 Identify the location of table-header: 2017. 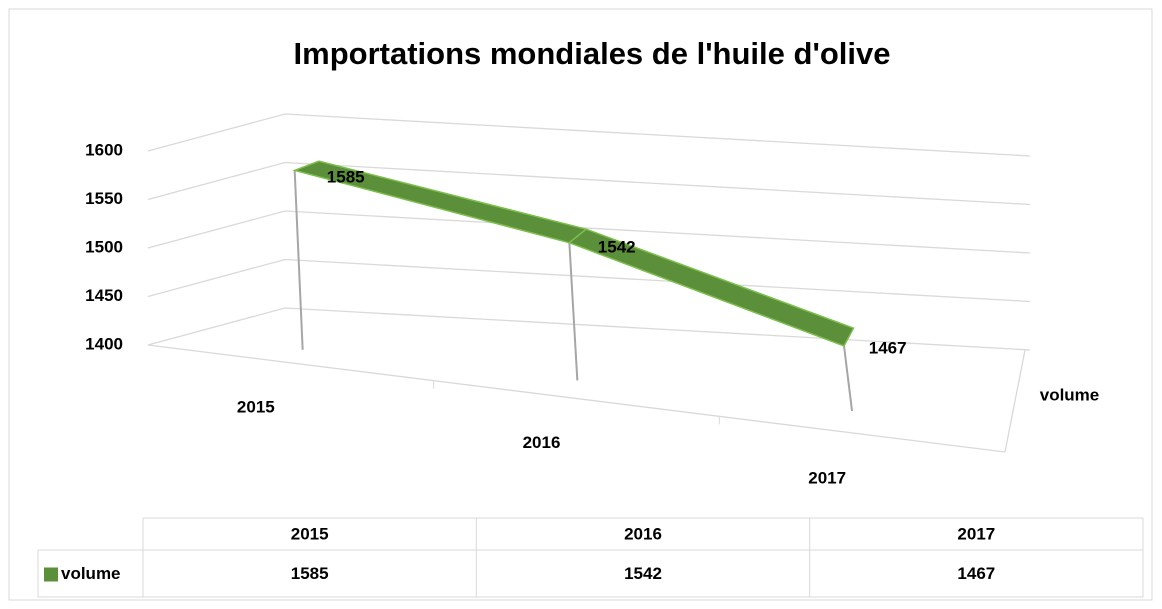
(976, 533).